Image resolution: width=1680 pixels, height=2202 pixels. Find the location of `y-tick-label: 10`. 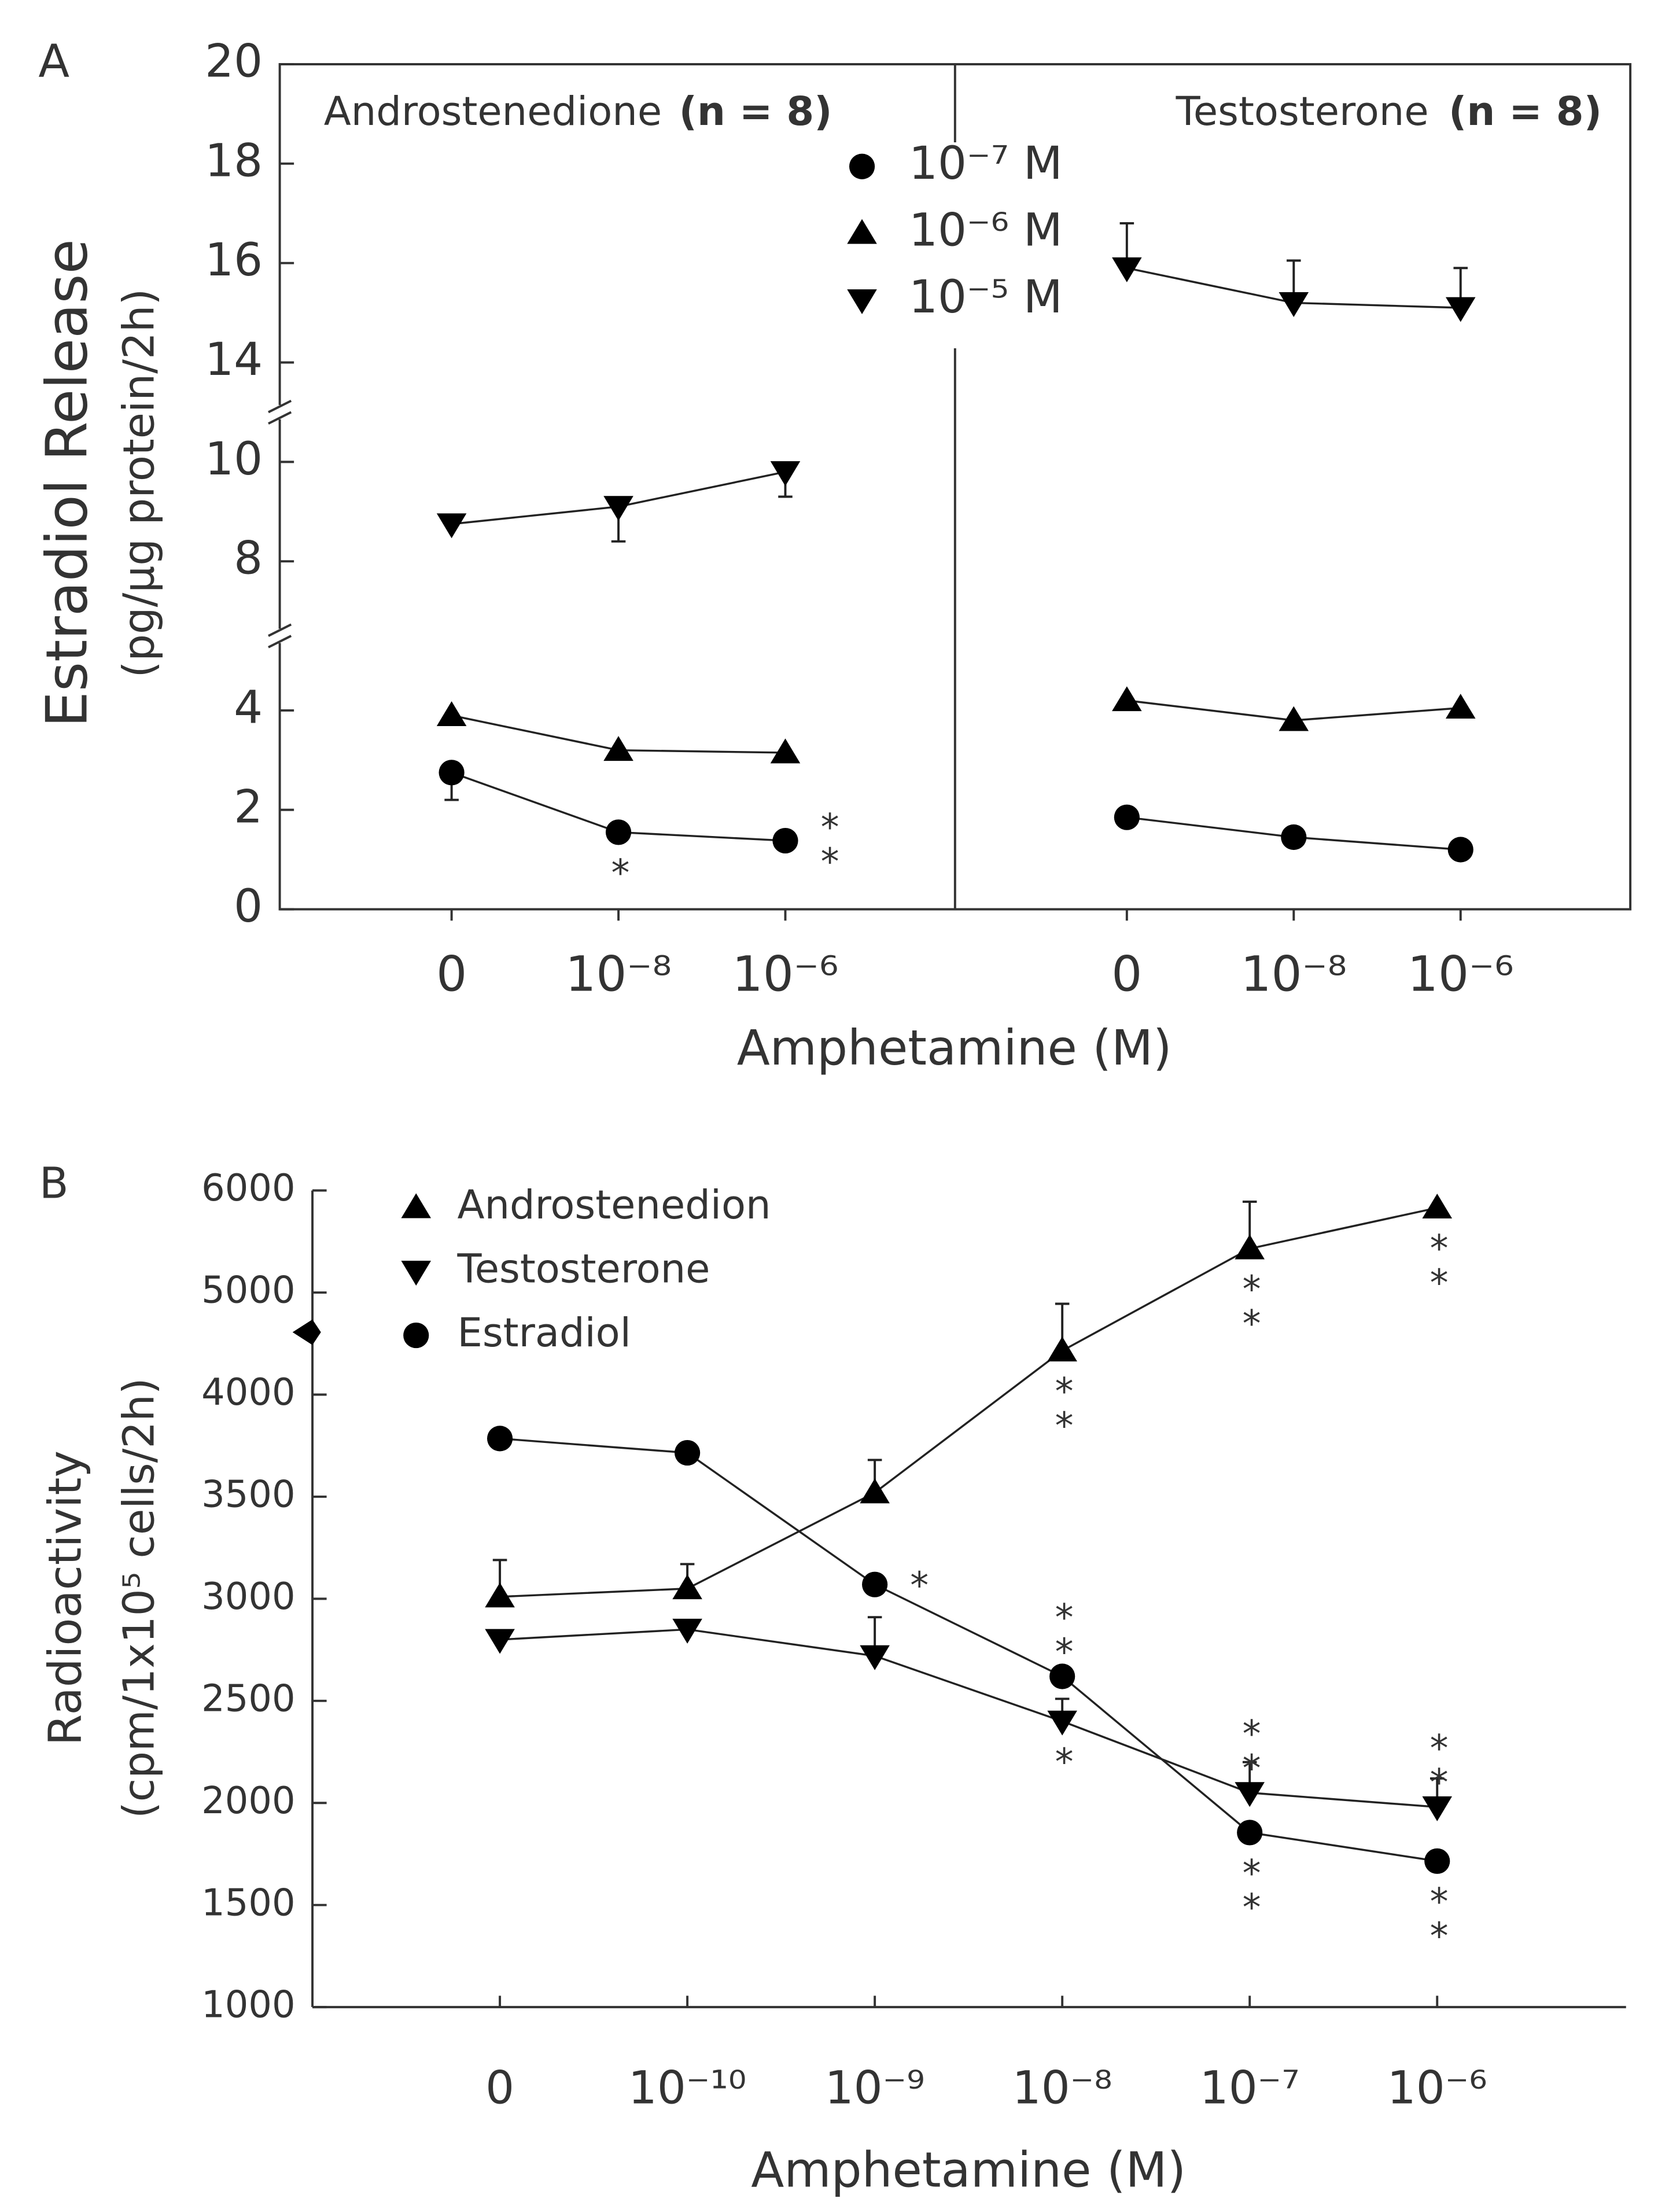

y-tick-label: 10 is located at coordinates (234, 459).